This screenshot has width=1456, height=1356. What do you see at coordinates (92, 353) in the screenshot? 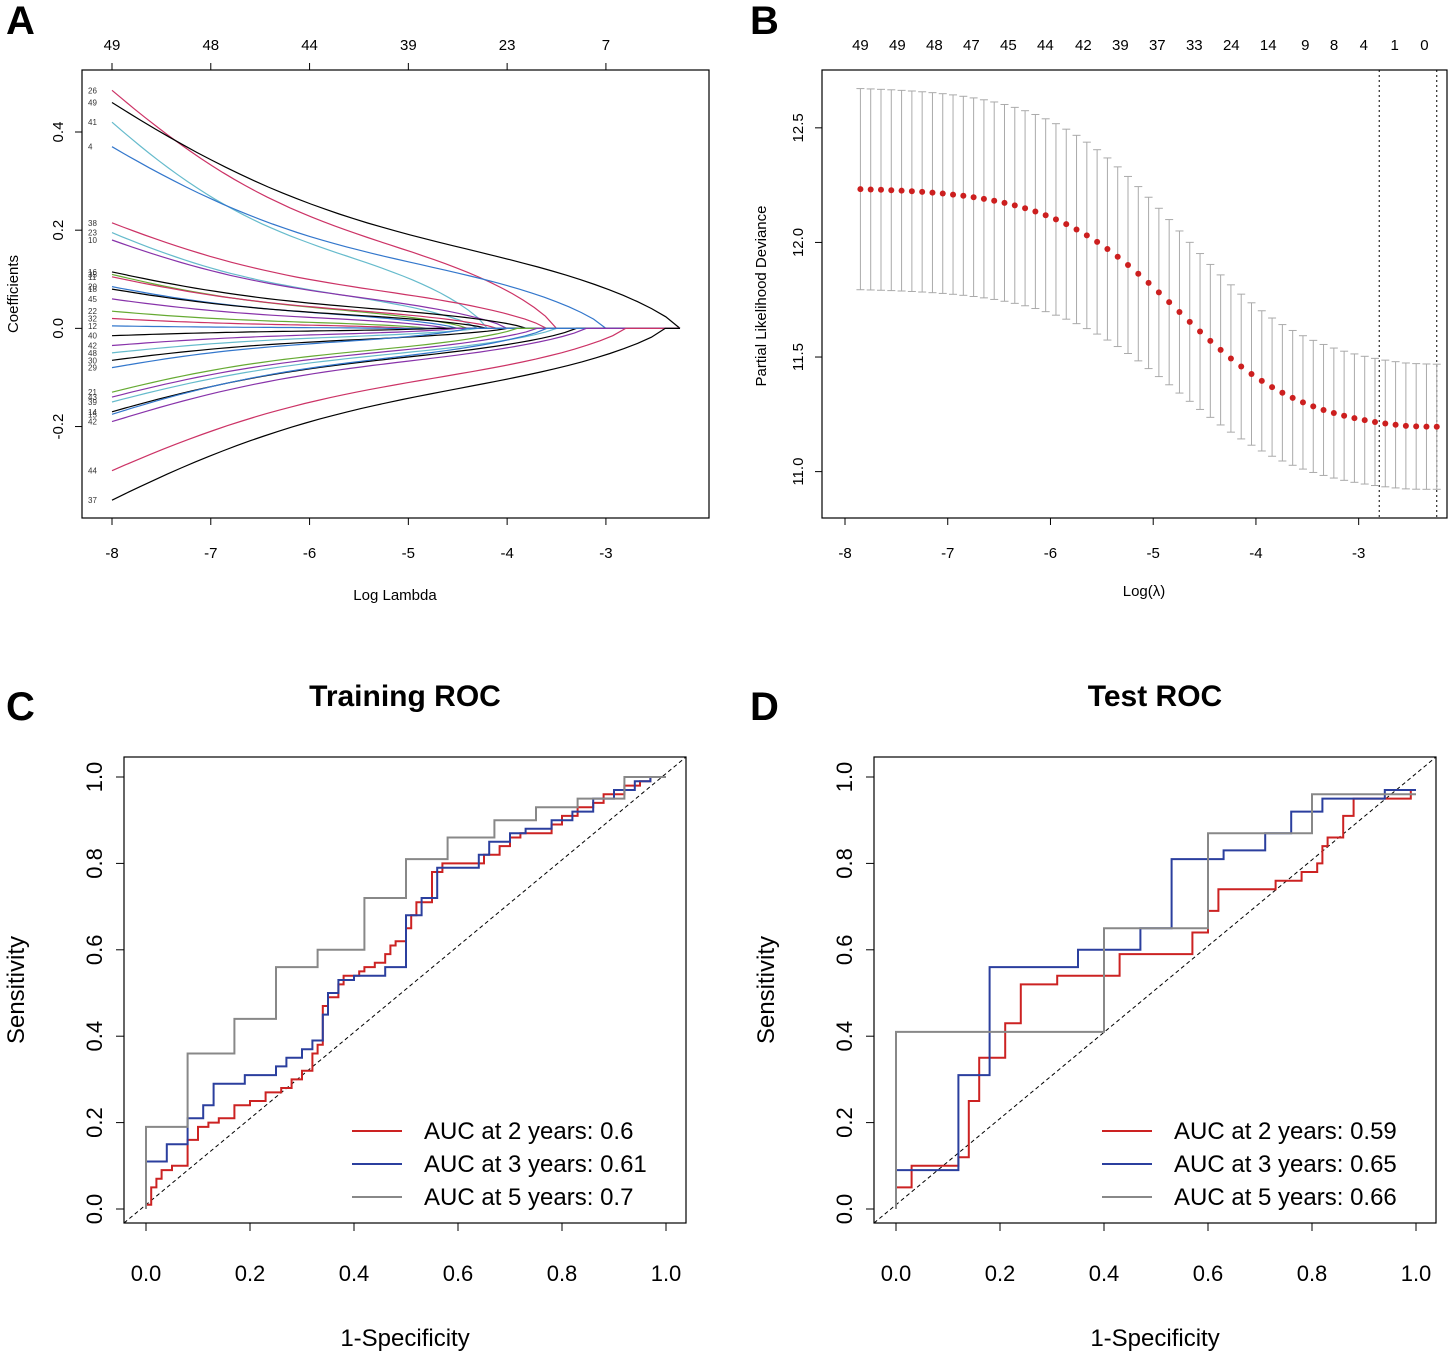
I see `panel-a-path-label: 48` at bounding box center [92, 353].